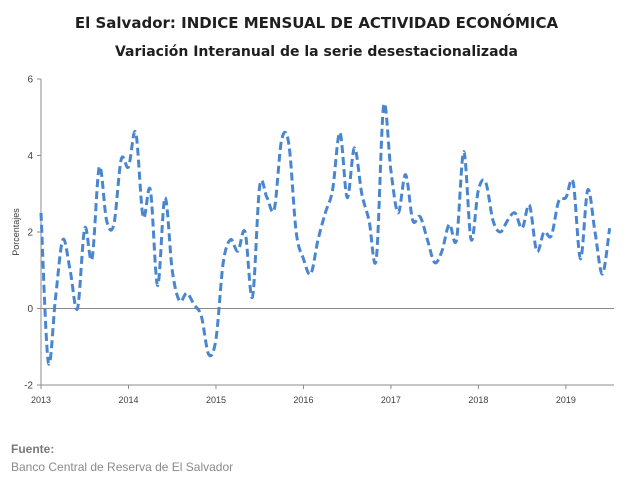  I want to click on source-text: Banco Central de Reserva de El Salvador, so click(122, 467).